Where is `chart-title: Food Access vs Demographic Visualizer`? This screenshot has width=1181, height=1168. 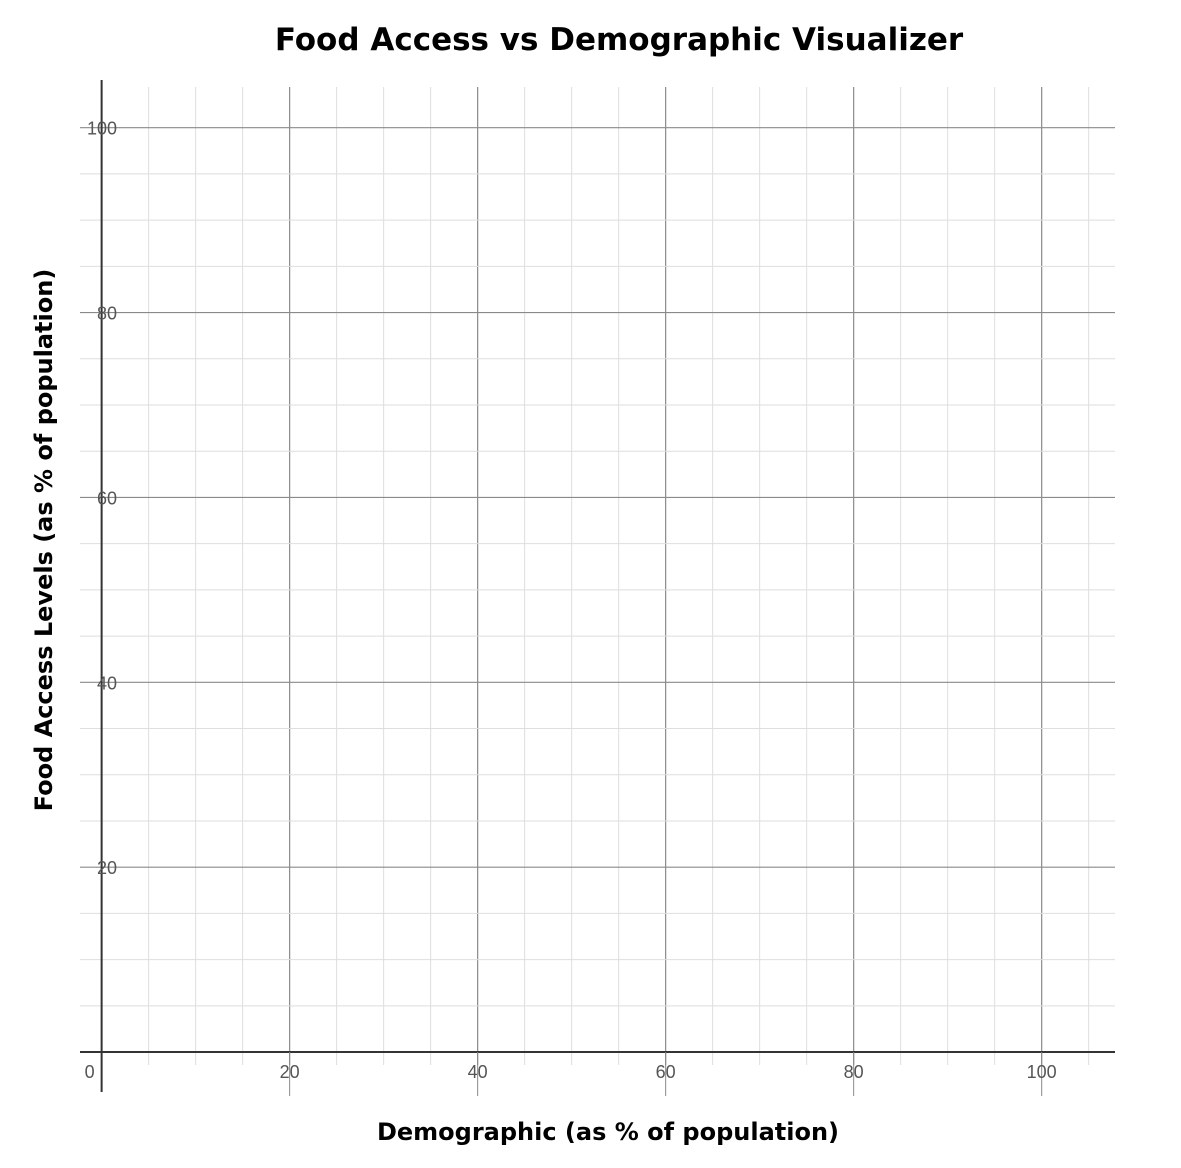 chart-title: Food Access vs Demographic Visualizer is located at coordinates (619, 40).